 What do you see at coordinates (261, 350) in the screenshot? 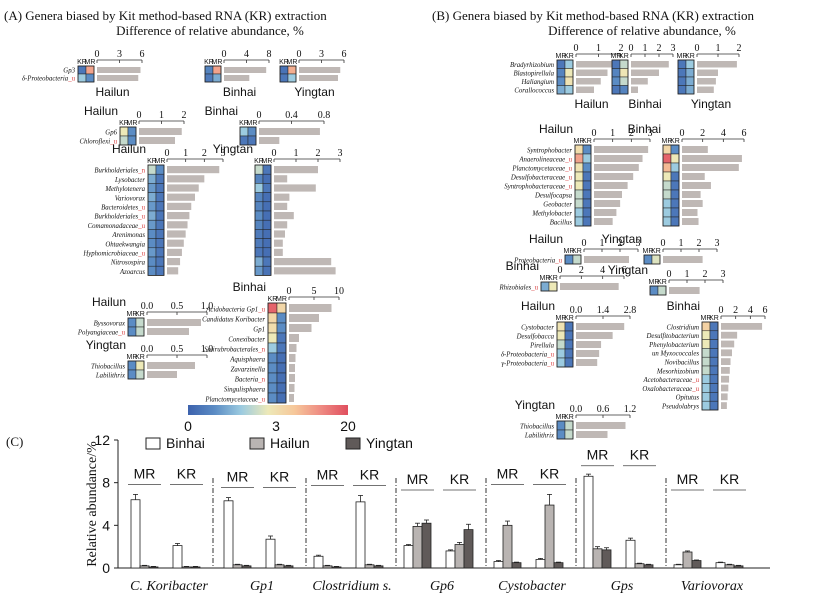
I see `genus-suffix: _n` at bounding box center [261, 350].